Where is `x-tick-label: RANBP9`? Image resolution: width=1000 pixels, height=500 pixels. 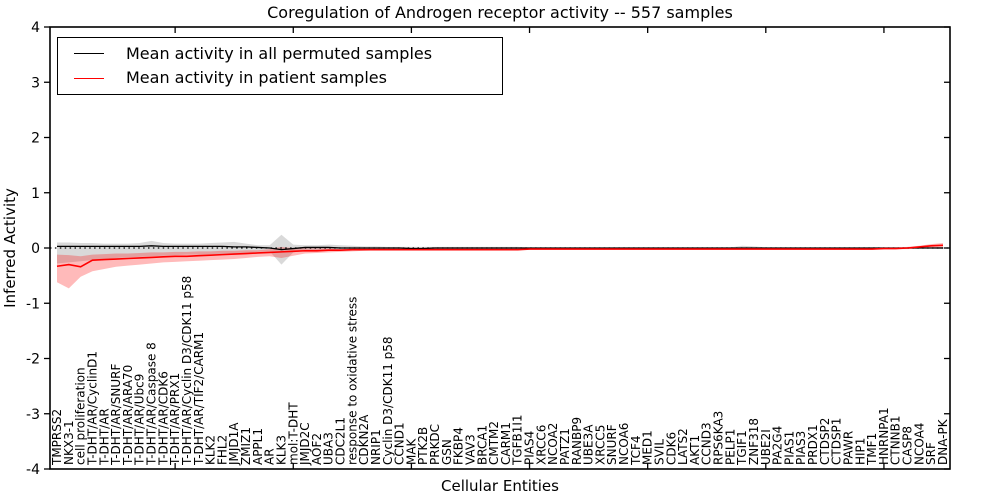 x-tick-label: RANBP9 is located at coordinates (577, 441).